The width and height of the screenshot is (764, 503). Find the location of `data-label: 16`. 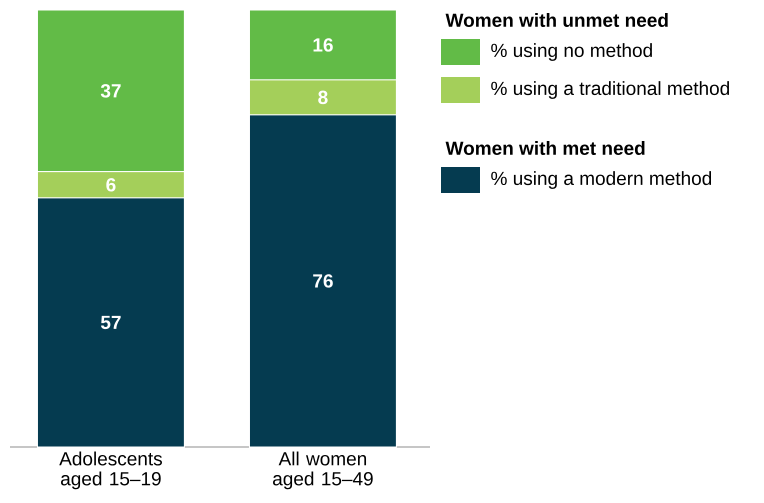

data-label: 16 is located at coordinates (323, 45).